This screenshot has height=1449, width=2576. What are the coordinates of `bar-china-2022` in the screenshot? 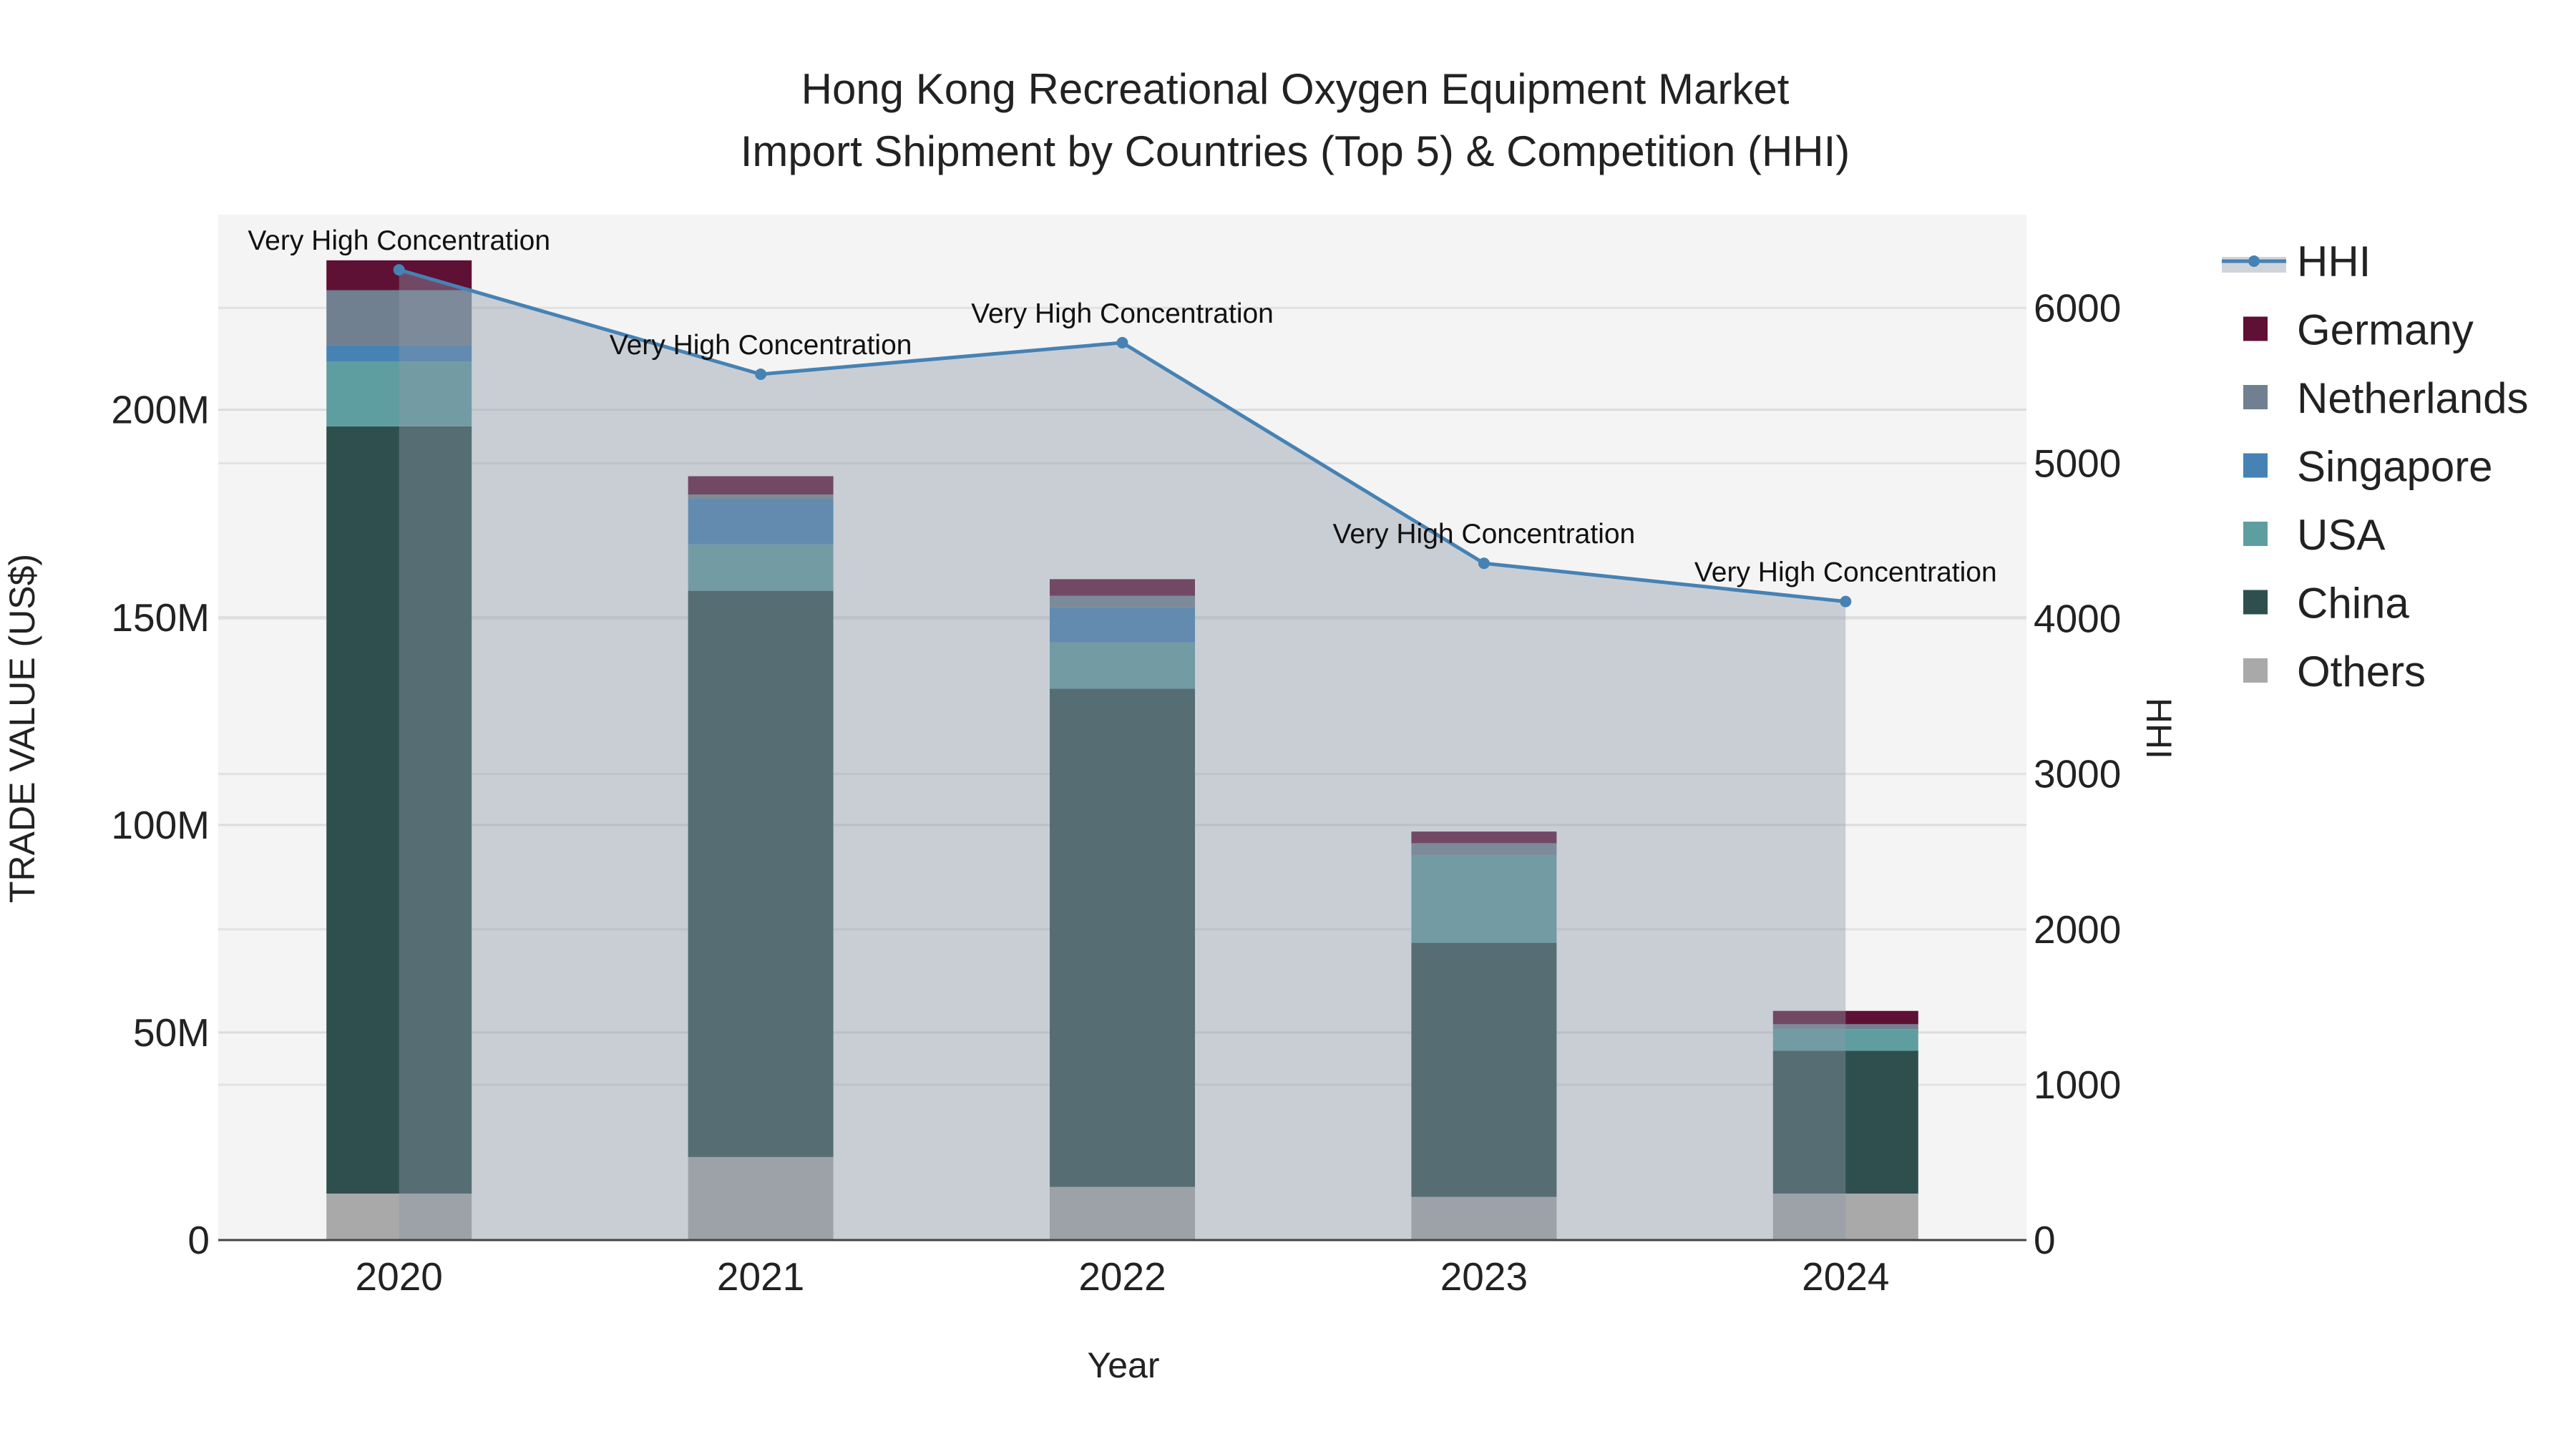 It's located at (1122, 937).